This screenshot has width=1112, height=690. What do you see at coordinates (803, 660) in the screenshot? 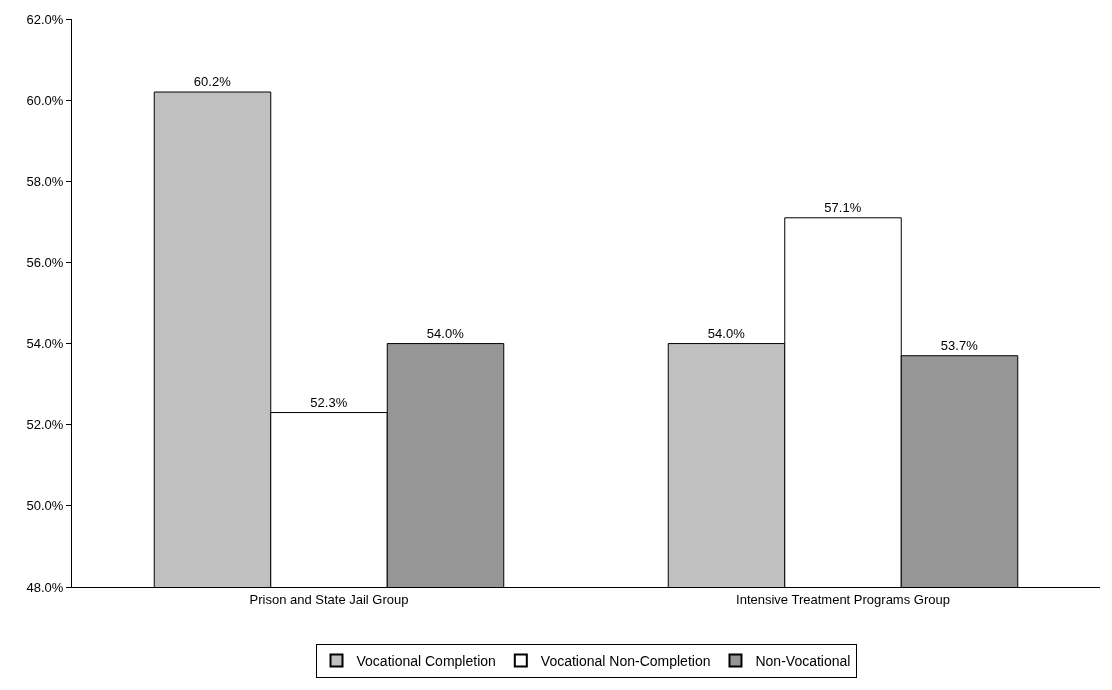
I see `legend-label: Non-Vocational` at bounding box center [803, 660].